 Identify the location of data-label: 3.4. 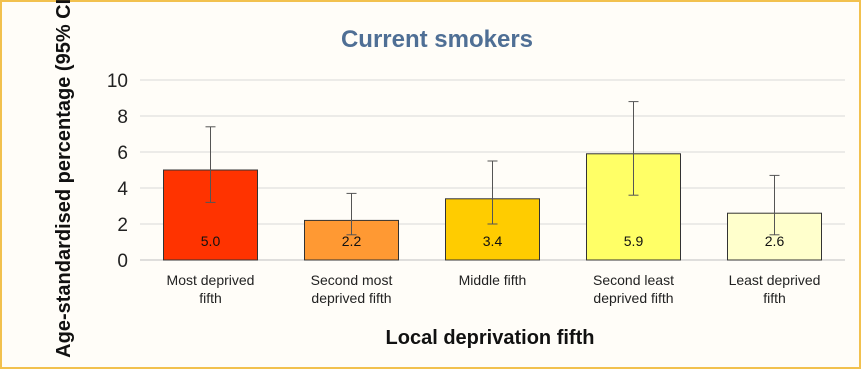
(493, 241).